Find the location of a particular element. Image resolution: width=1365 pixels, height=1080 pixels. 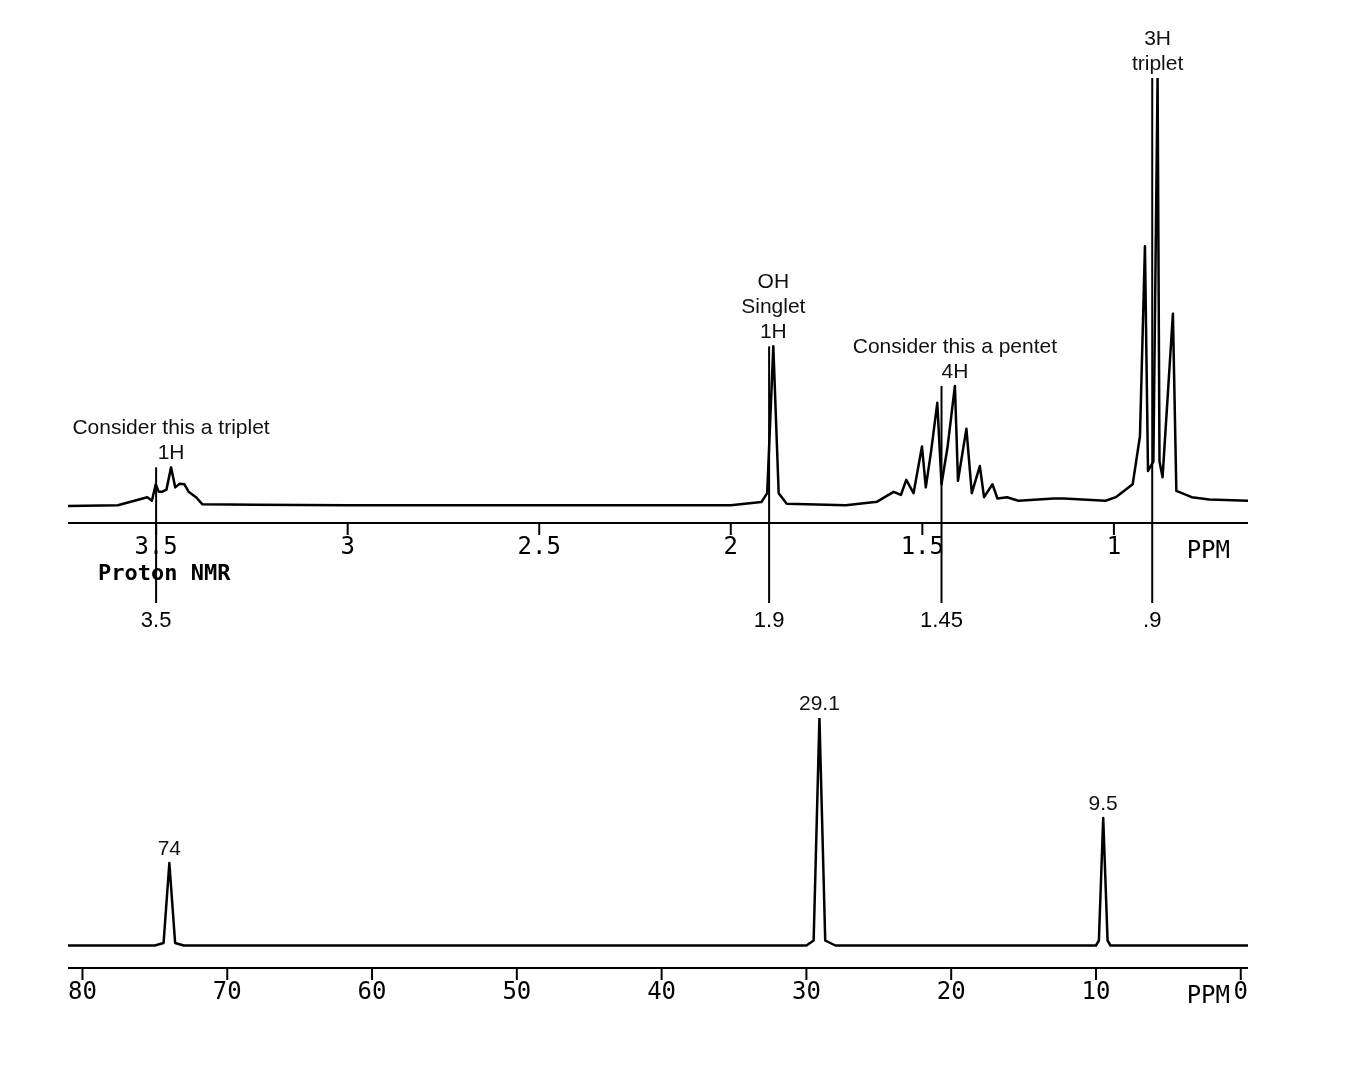

annotation: 9.5 is located at coordinates (1103, 802).